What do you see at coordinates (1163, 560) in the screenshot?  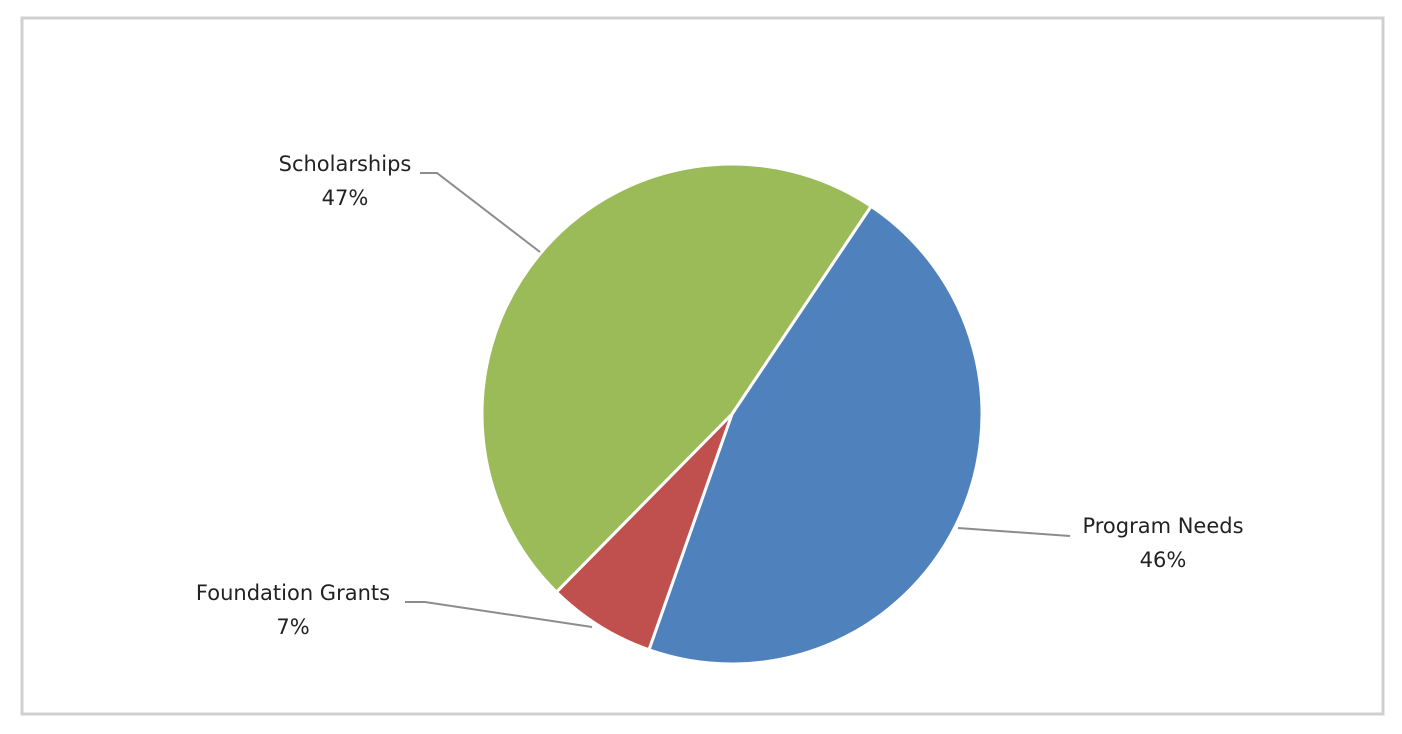 I see `slice-value-label: 46%` at bounding box center [1163, 560].